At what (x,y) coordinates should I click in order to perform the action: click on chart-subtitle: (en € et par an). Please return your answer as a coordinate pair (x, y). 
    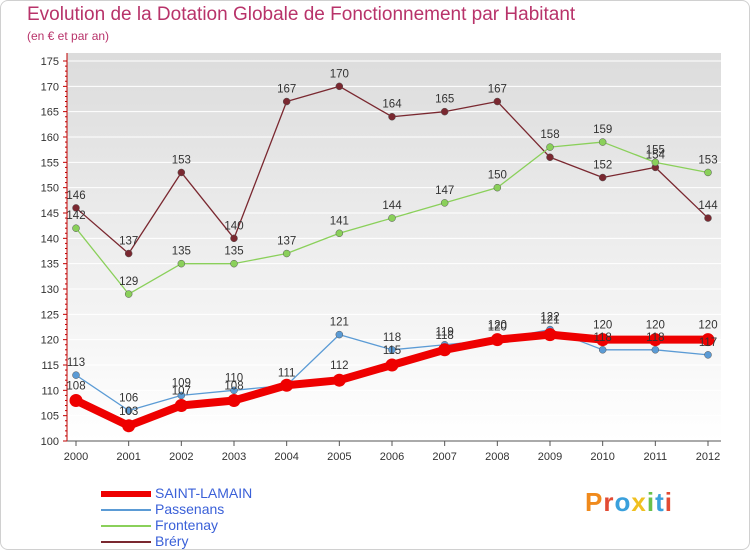
    Looking at the image, I should click on (68, 36).